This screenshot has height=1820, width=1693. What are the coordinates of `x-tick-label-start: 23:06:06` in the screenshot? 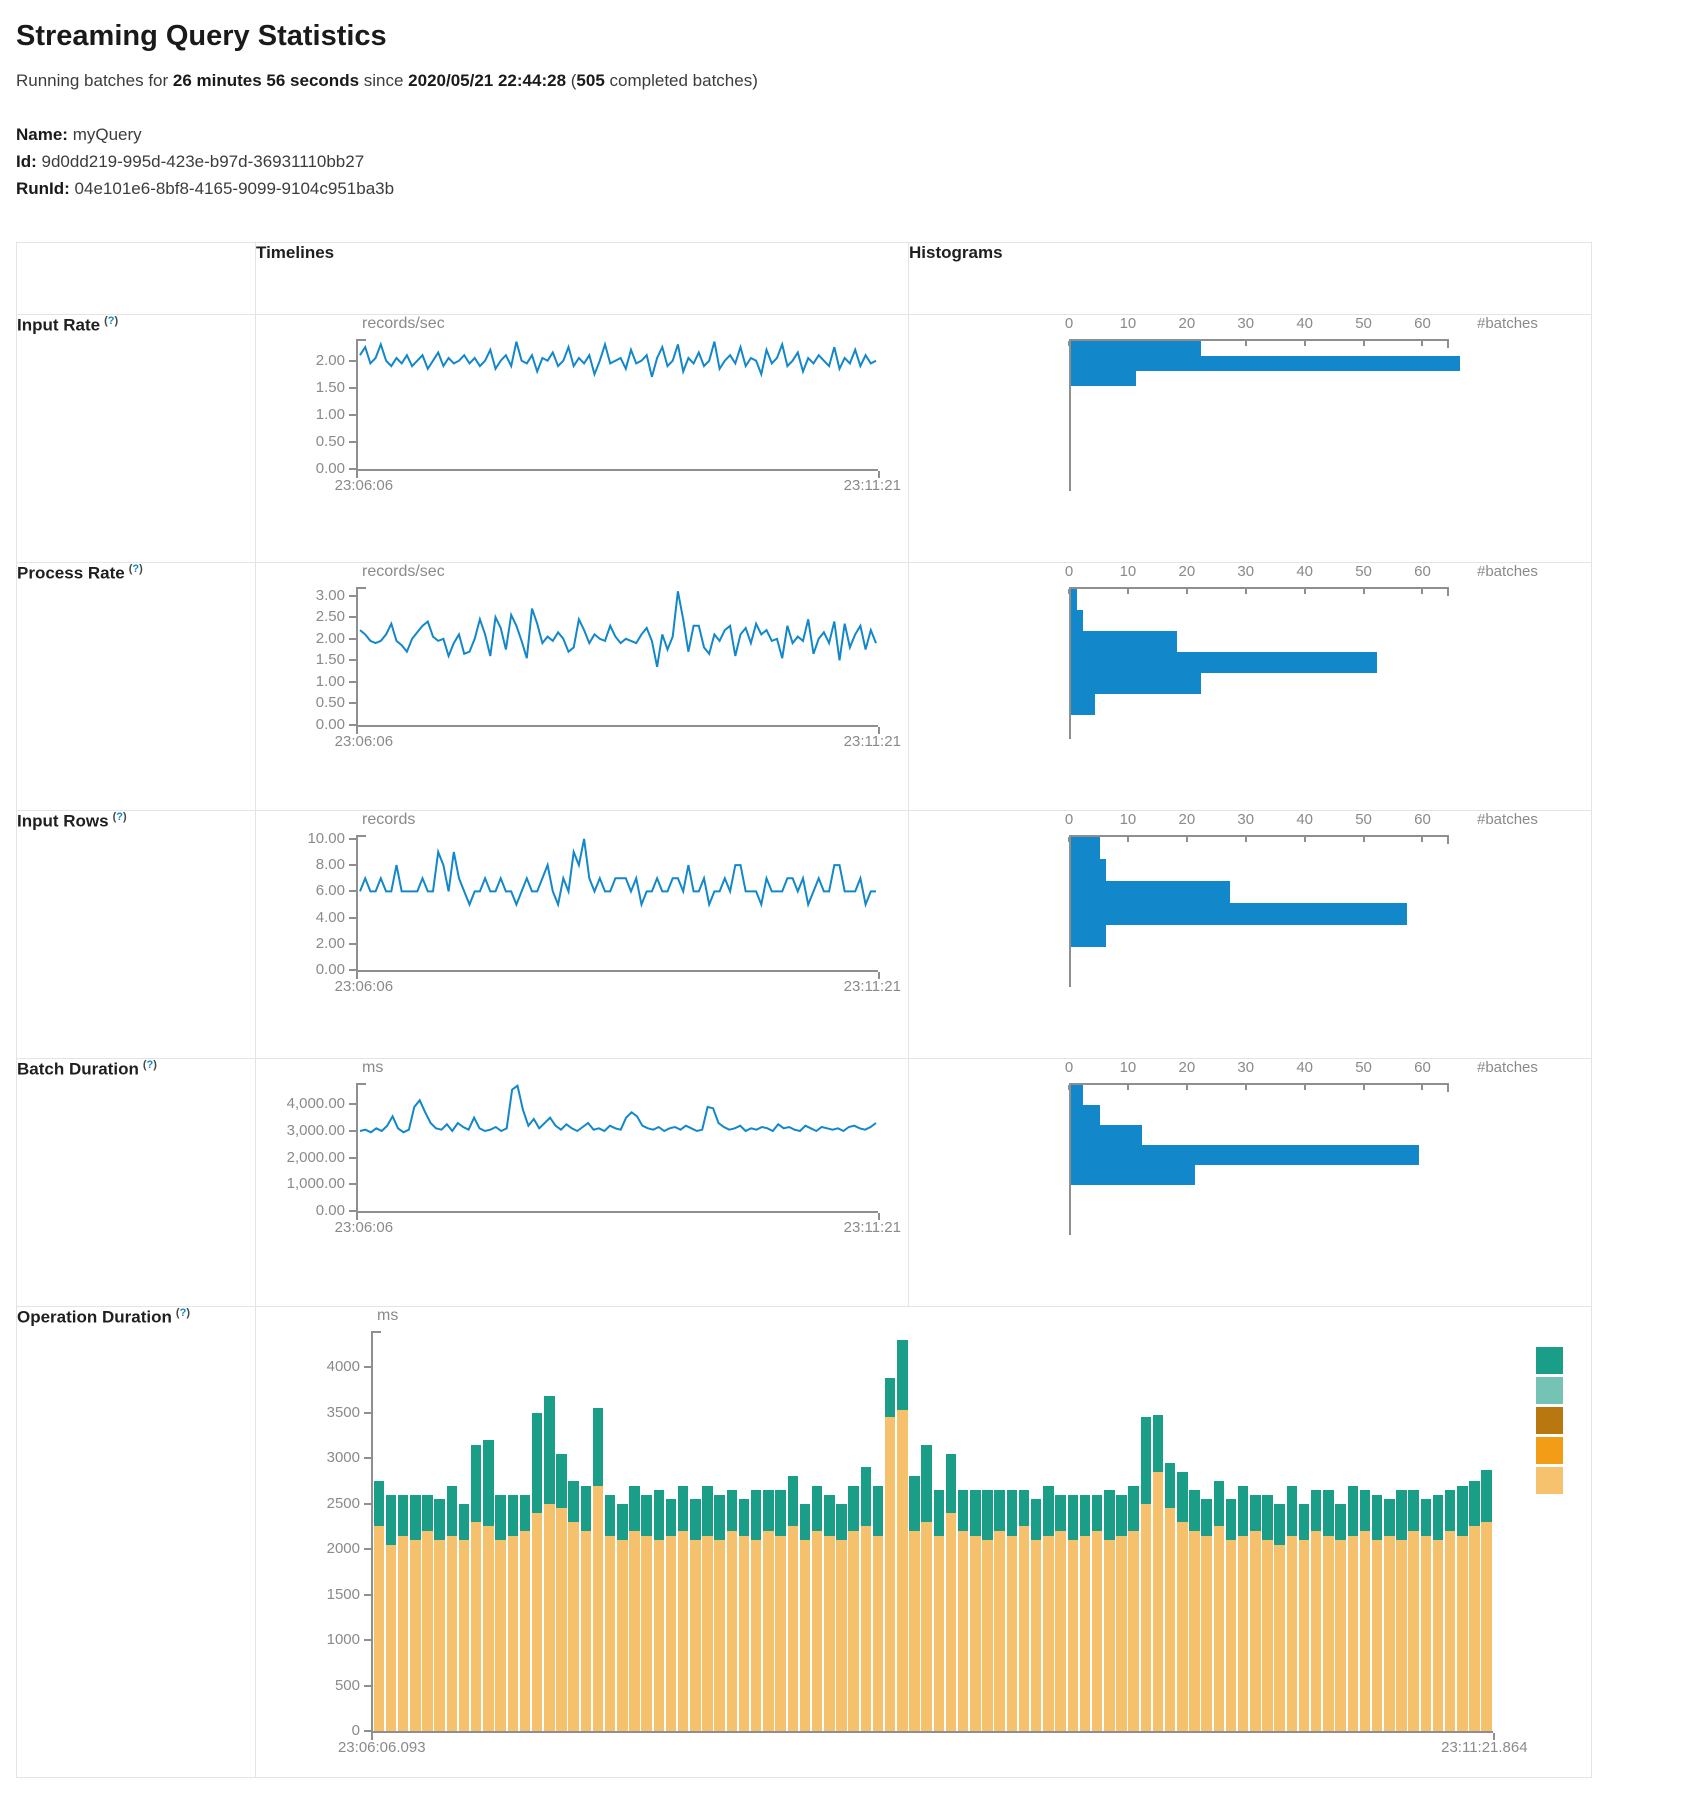 It's located at (364, 986).